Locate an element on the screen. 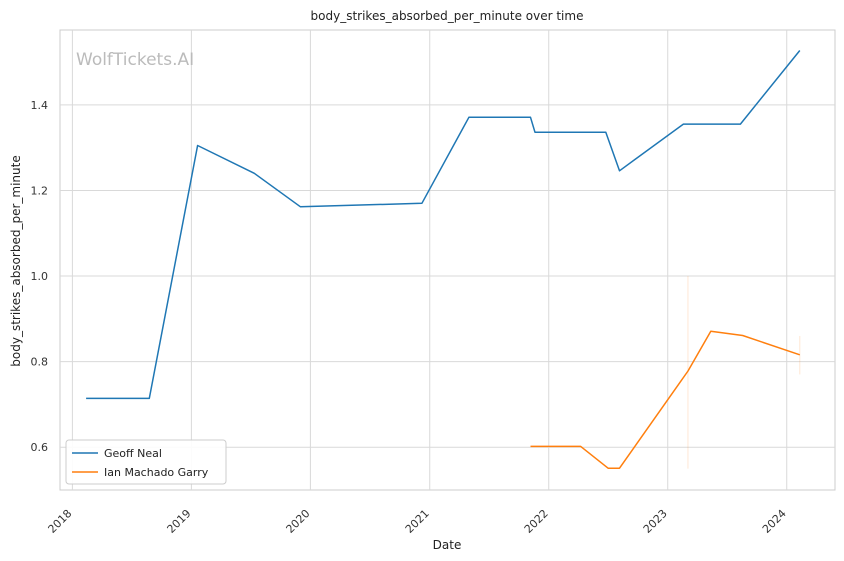 The width and height of the screenshot is (844, 561). y-tick-label: 0.8 is located at coordinates (40, 362).